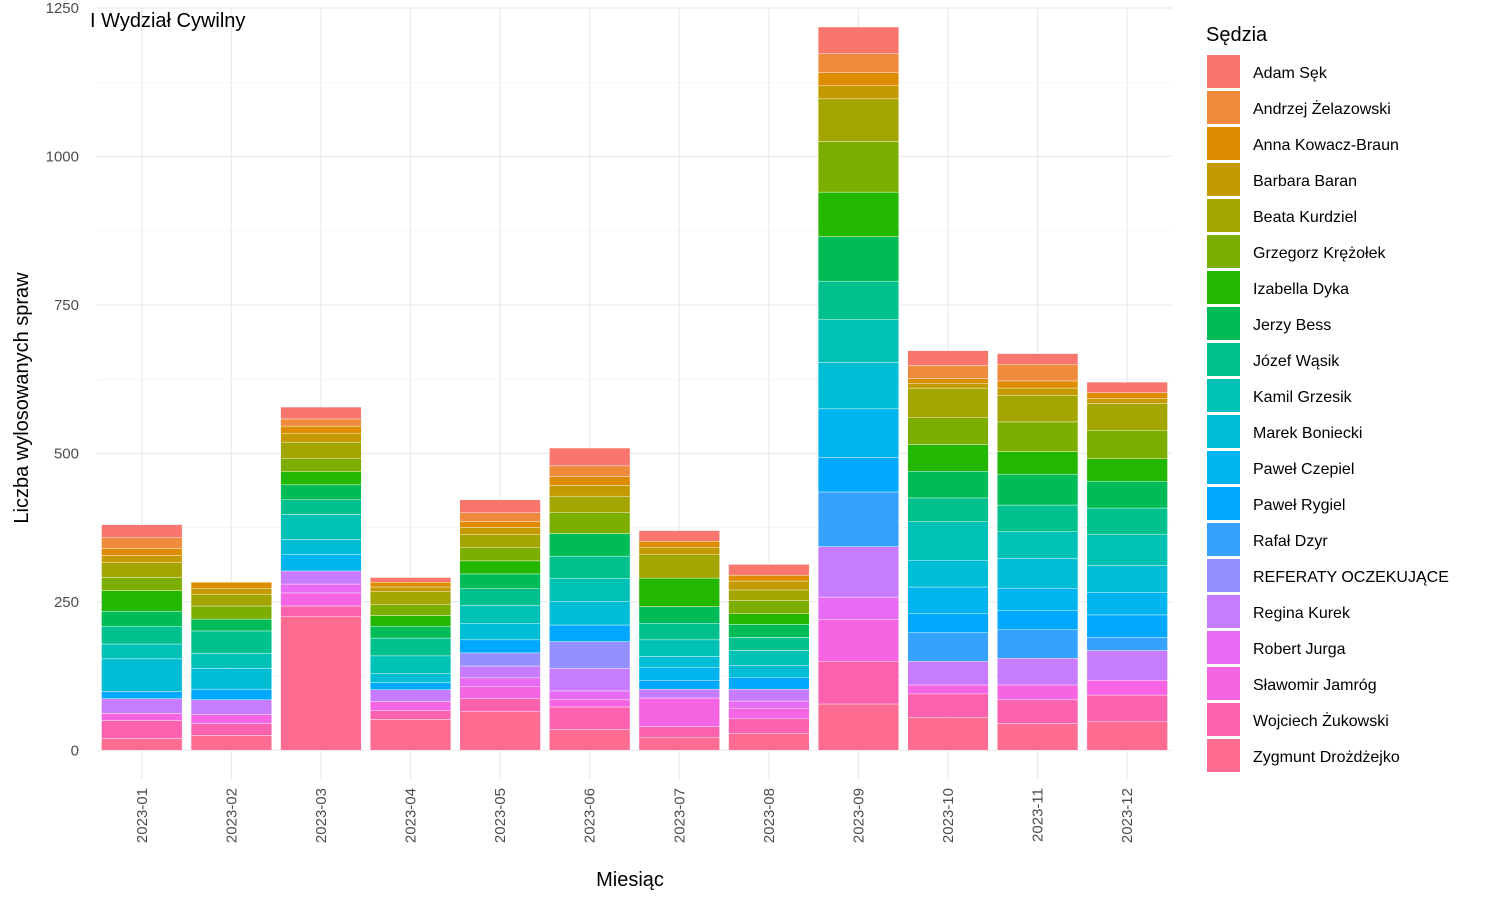 This screenshot has width=1500, height=900. I want to click on legend-label: Paweł Rygiel, so click(1299, 505).